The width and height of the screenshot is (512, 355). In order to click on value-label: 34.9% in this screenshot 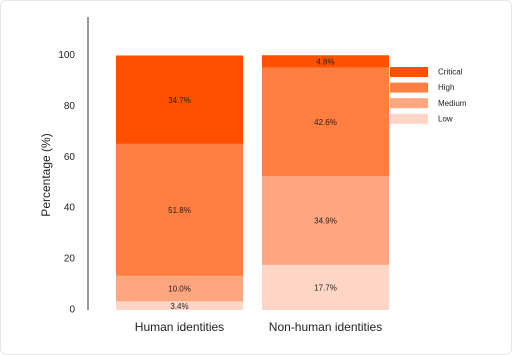, I will do `click(325, 221)`.